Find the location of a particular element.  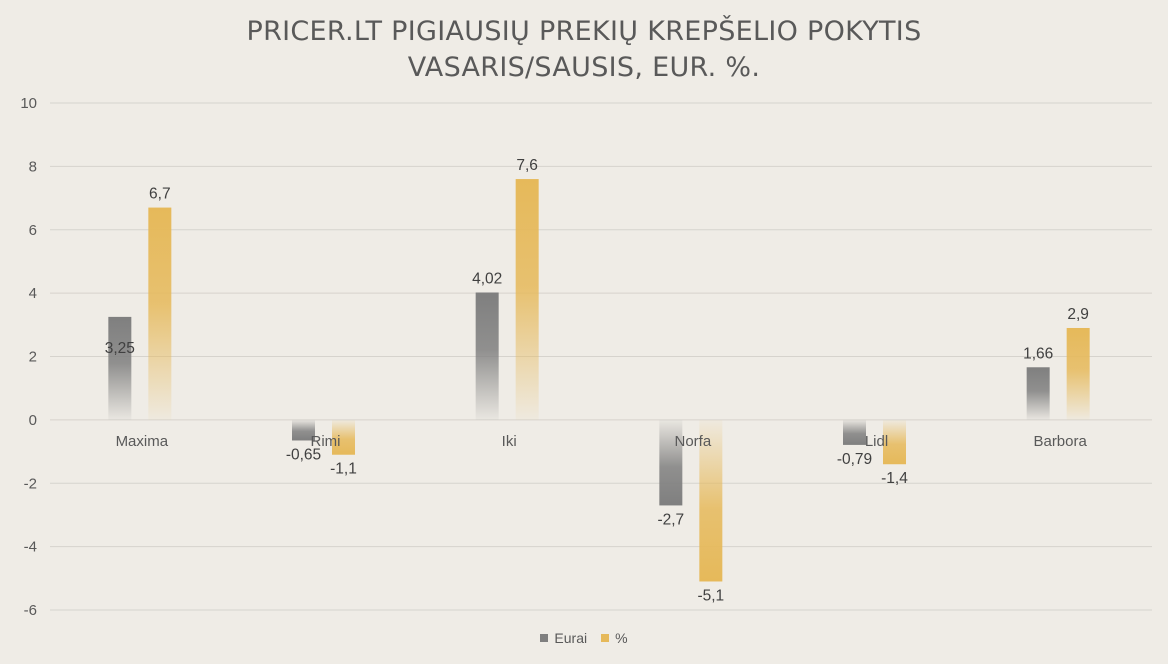

x-category-label: Iki is located at coordinates (509, 441).